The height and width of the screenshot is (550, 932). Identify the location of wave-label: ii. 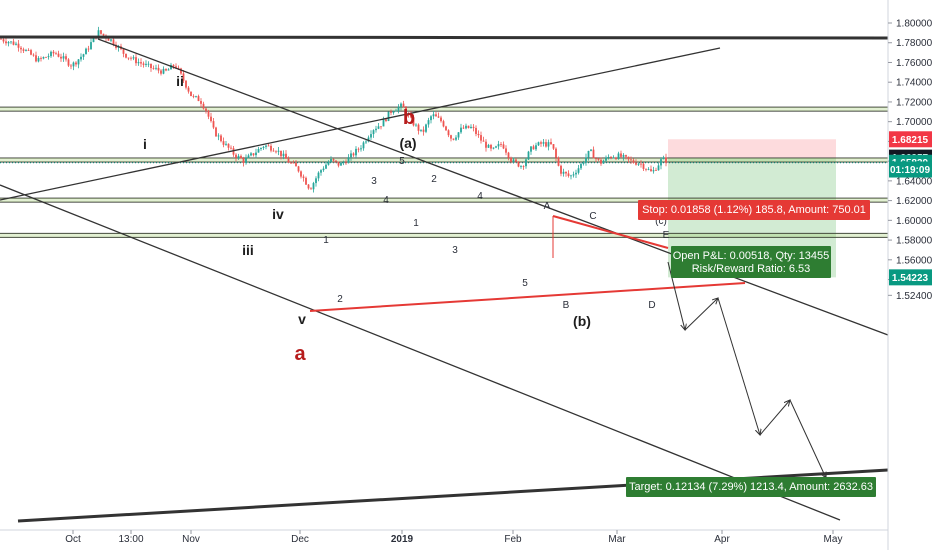
(180, 81).